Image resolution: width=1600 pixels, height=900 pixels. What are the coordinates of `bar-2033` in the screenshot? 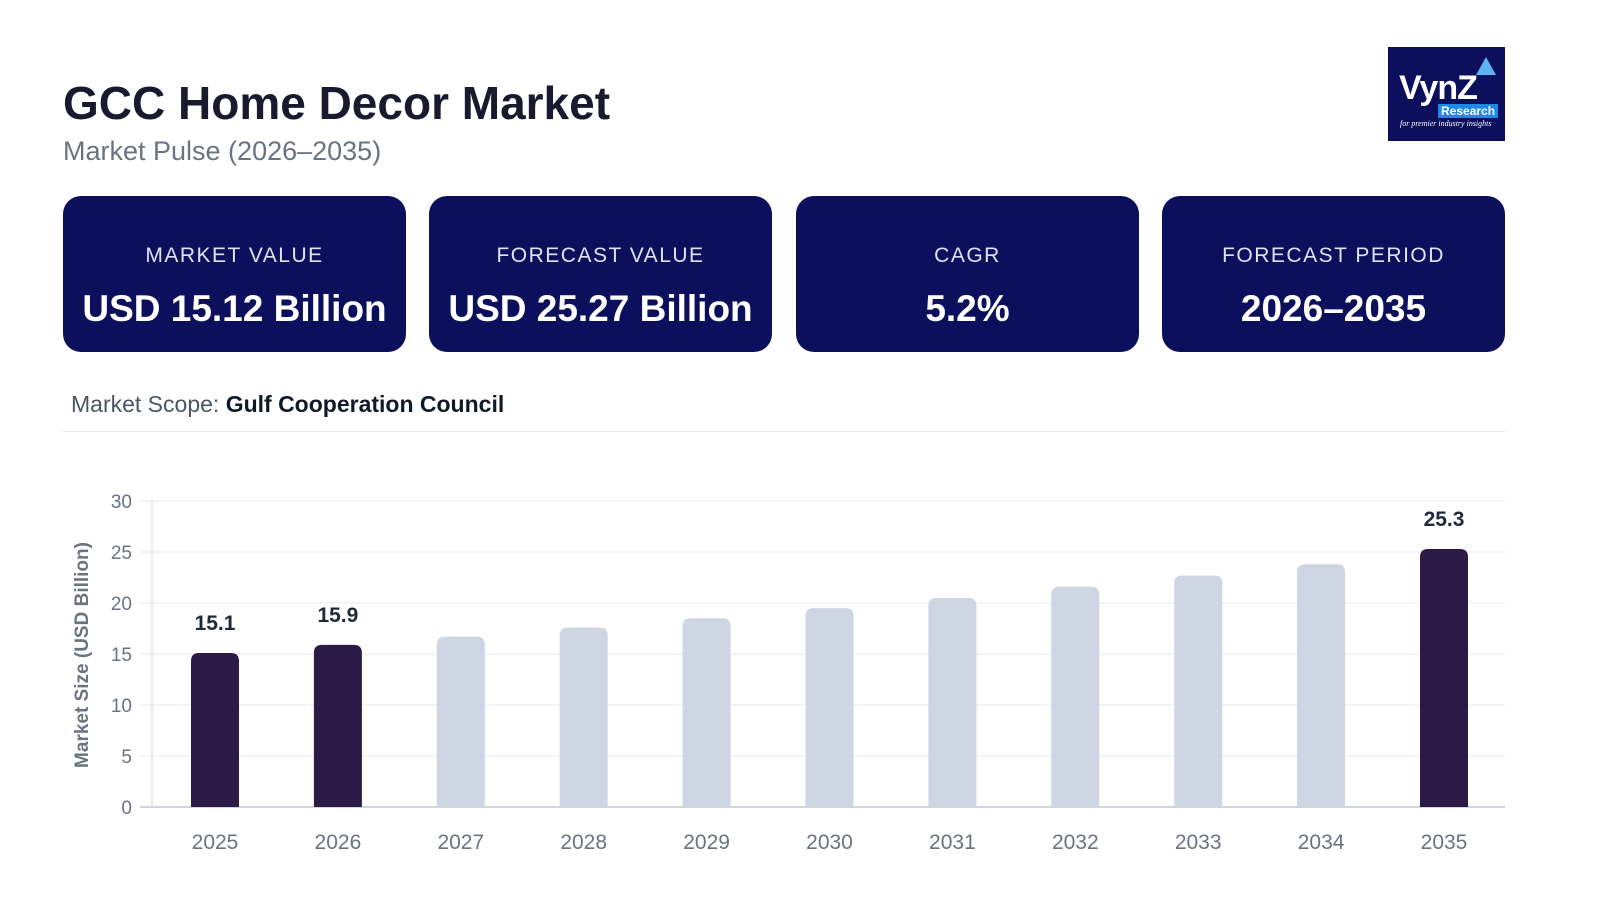 It's located at (1198, 691).